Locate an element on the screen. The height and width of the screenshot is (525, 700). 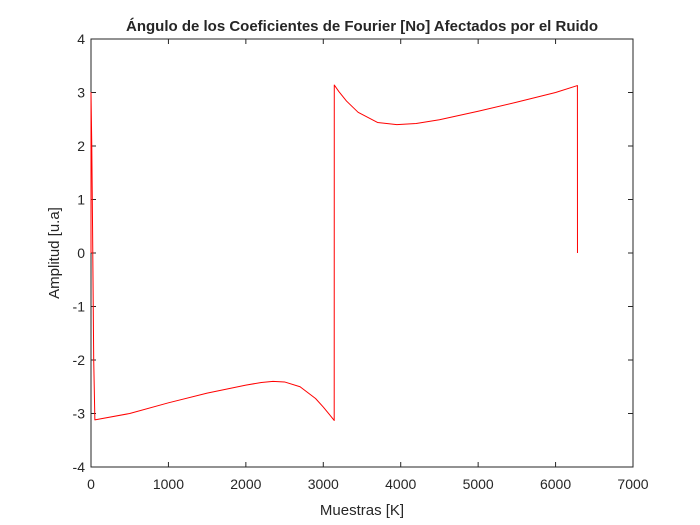
x-axis-label: Muestras [K] is located at coordinates (362, 510).